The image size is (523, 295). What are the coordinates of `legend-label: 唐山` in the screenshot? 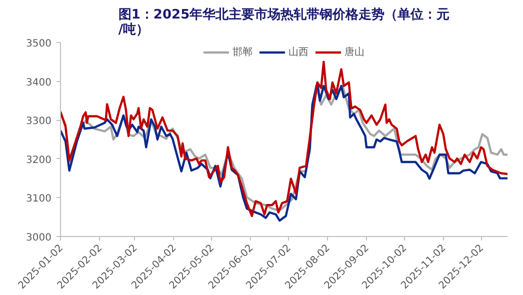 It's located at (354, 52).